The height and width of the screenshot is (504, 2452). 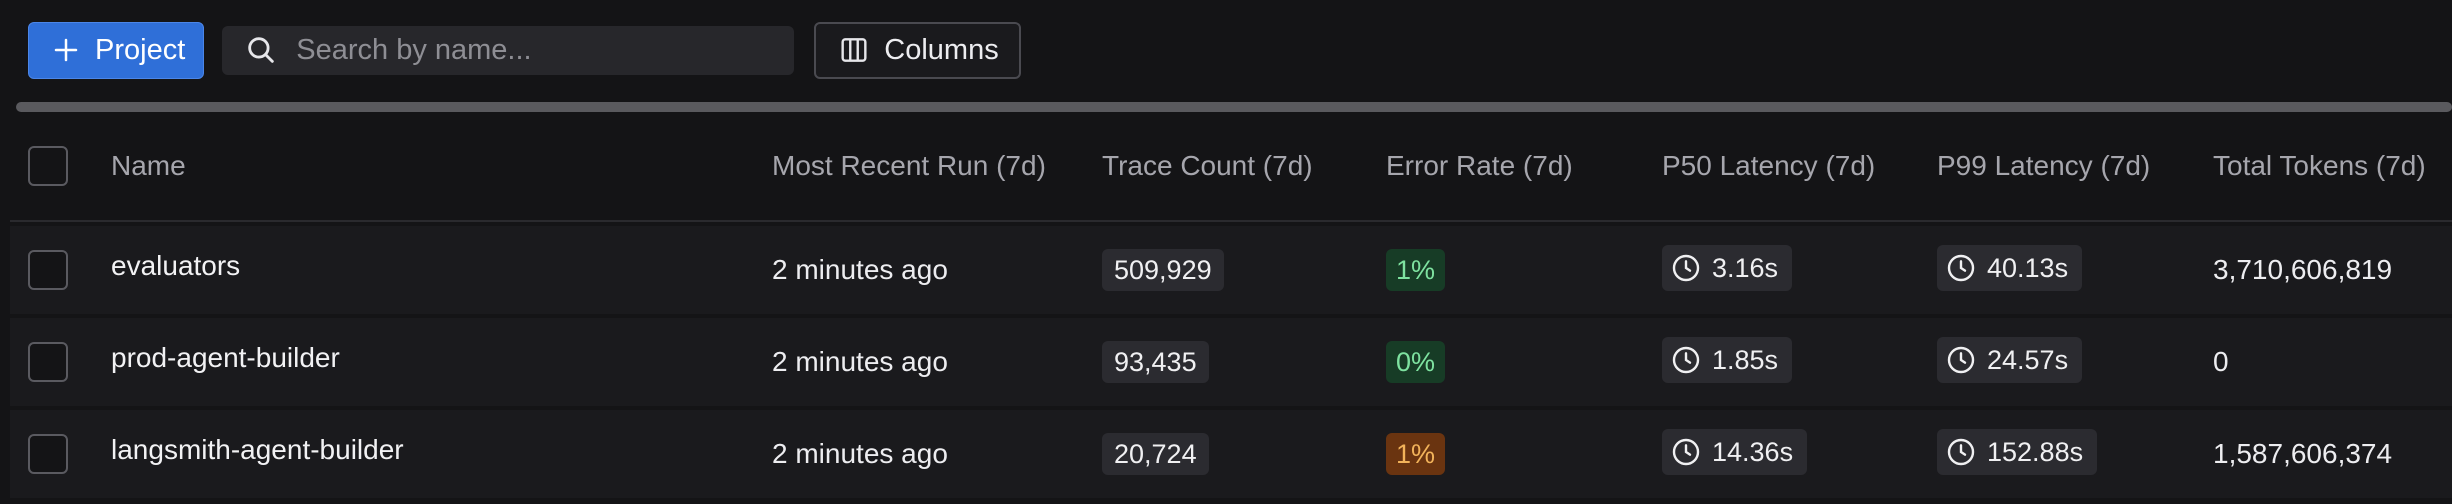 I want to click on p99-latency-value: 24.57s, so click(x=2028, y=359).